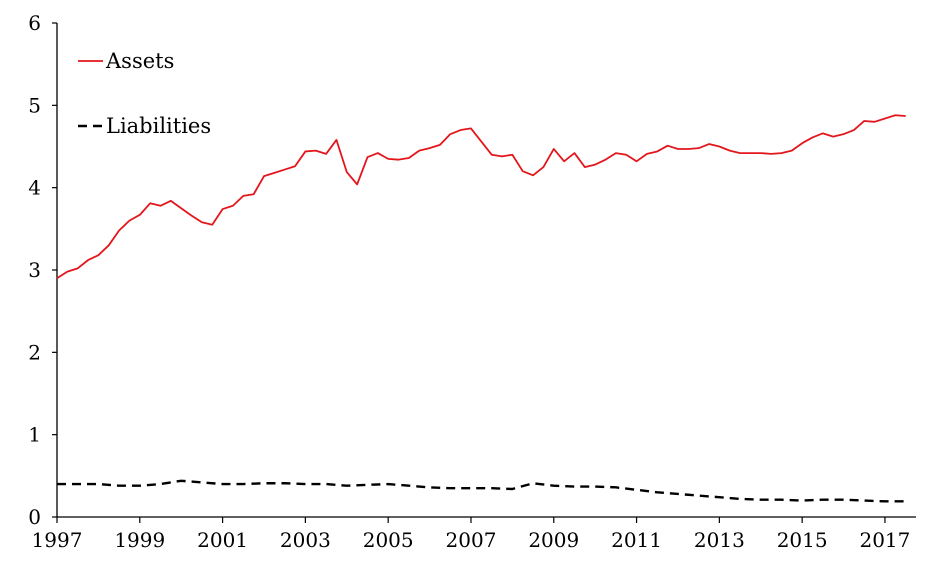 This screenshot has height=574, width=936. Describe the element at coordinates (222, 540) in the screenshot. I see `x-tick-label: 2001` at that location.